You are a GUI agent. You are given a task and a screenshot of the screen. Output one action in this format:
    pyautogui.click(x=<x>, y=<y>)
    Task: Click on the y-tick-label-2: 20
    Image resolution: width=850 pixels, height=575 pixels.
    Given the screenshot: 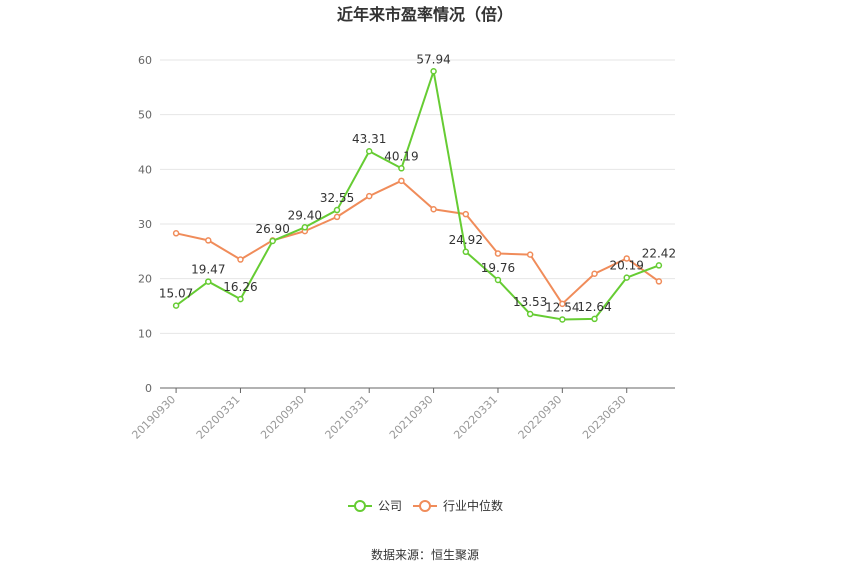 What is the action you would take?
    pyautogui.click(x=145, y=279)
    